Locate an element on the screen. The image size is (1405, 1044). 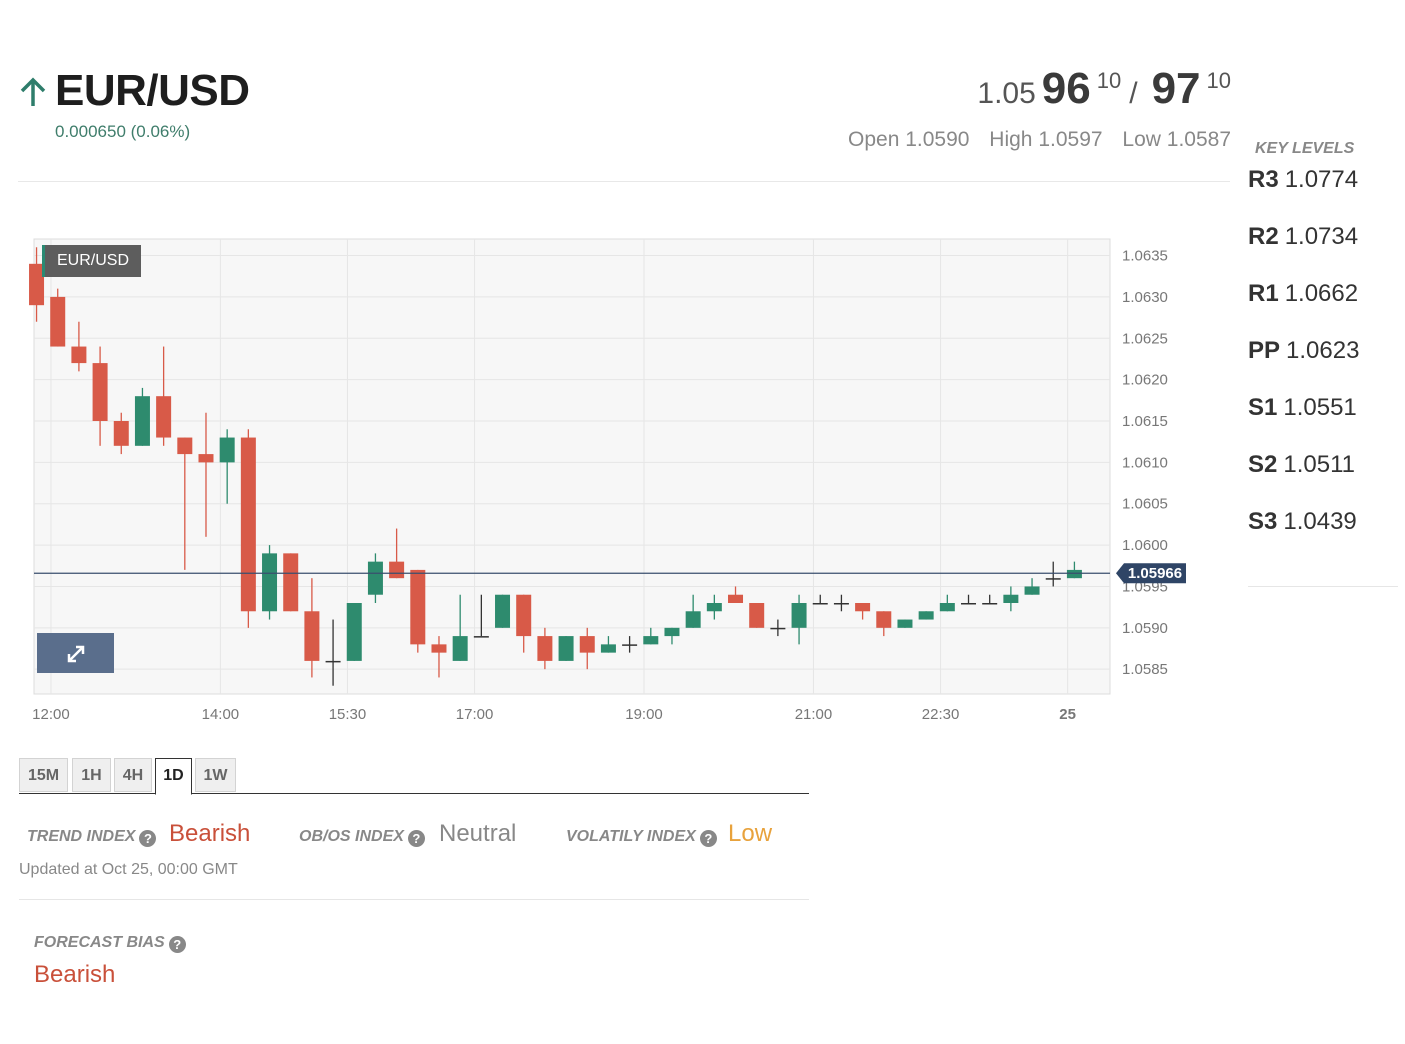
tab-1w: 1W is located at coordinates (215, 775).